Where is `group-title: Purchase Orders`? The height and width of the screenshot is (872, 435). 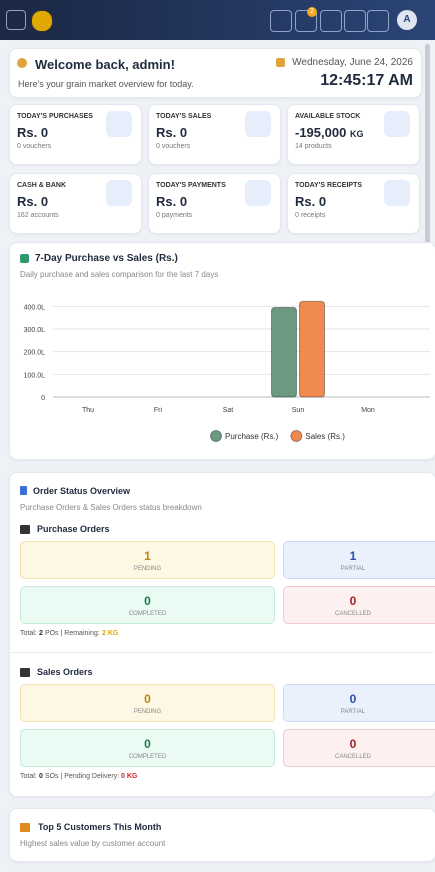
group-title: Purchase Orders is located at coordinates (73, 529).